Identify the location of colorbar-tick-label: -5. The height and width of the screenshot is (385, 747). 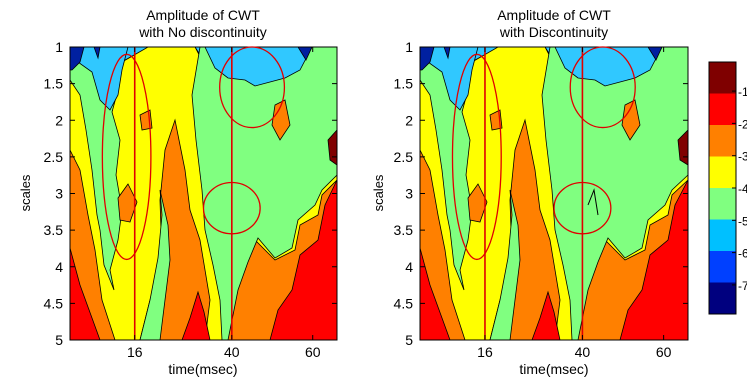
(742, 221).